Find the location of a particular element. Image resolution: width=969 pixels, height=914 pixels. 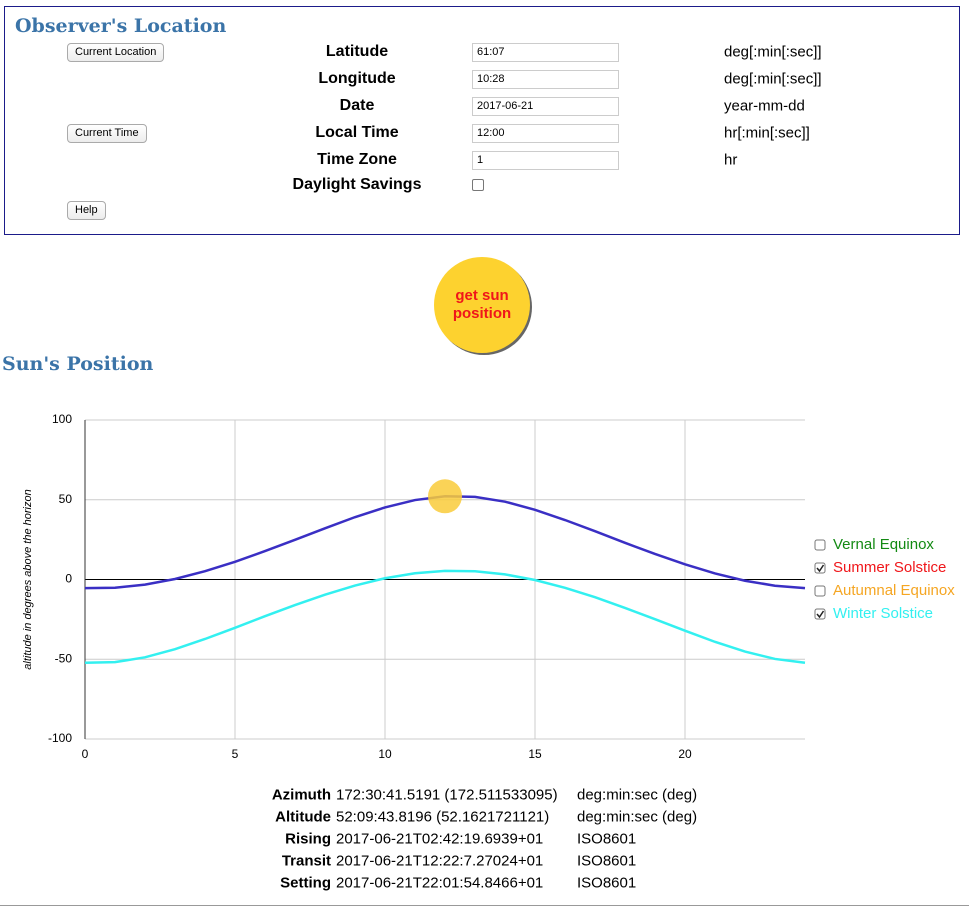

legend-label: Summer Solstice is located at coordinates (889, 567).